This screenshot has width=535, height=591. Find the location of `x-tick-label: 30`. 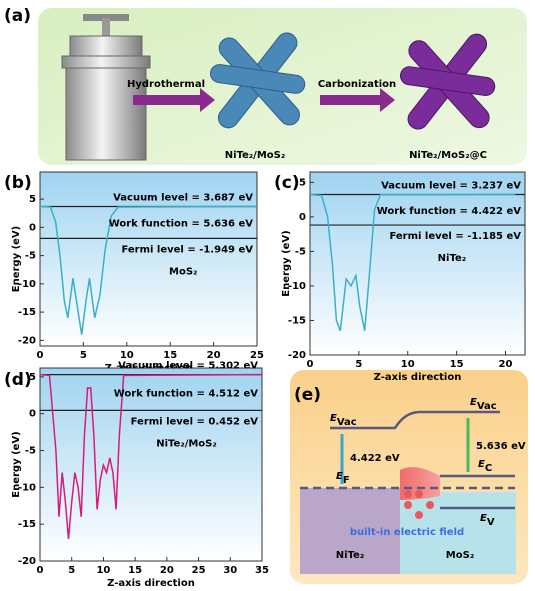

x-tick-label: 30 is located at coordinates (230, 570).